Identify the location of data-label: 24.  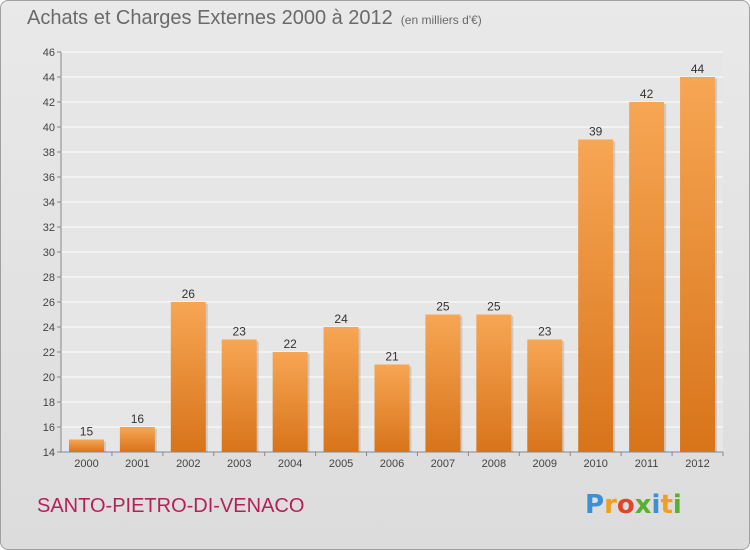
(341, 319).